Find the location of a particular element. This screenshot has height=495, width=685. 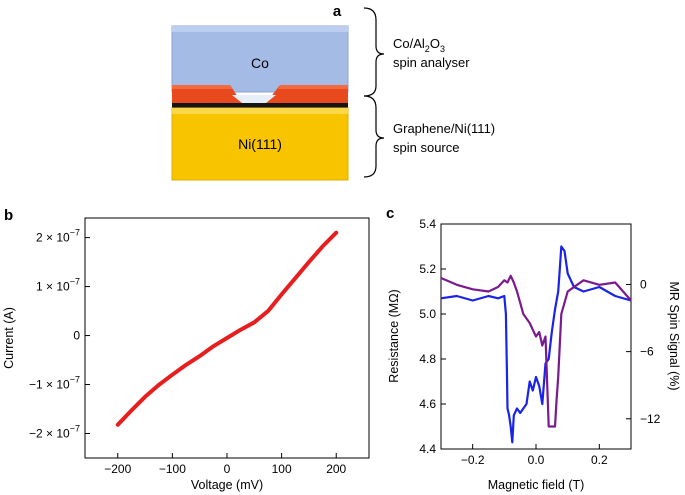

iv-x-tick-label: −100 is located at coordinates (172, 469).